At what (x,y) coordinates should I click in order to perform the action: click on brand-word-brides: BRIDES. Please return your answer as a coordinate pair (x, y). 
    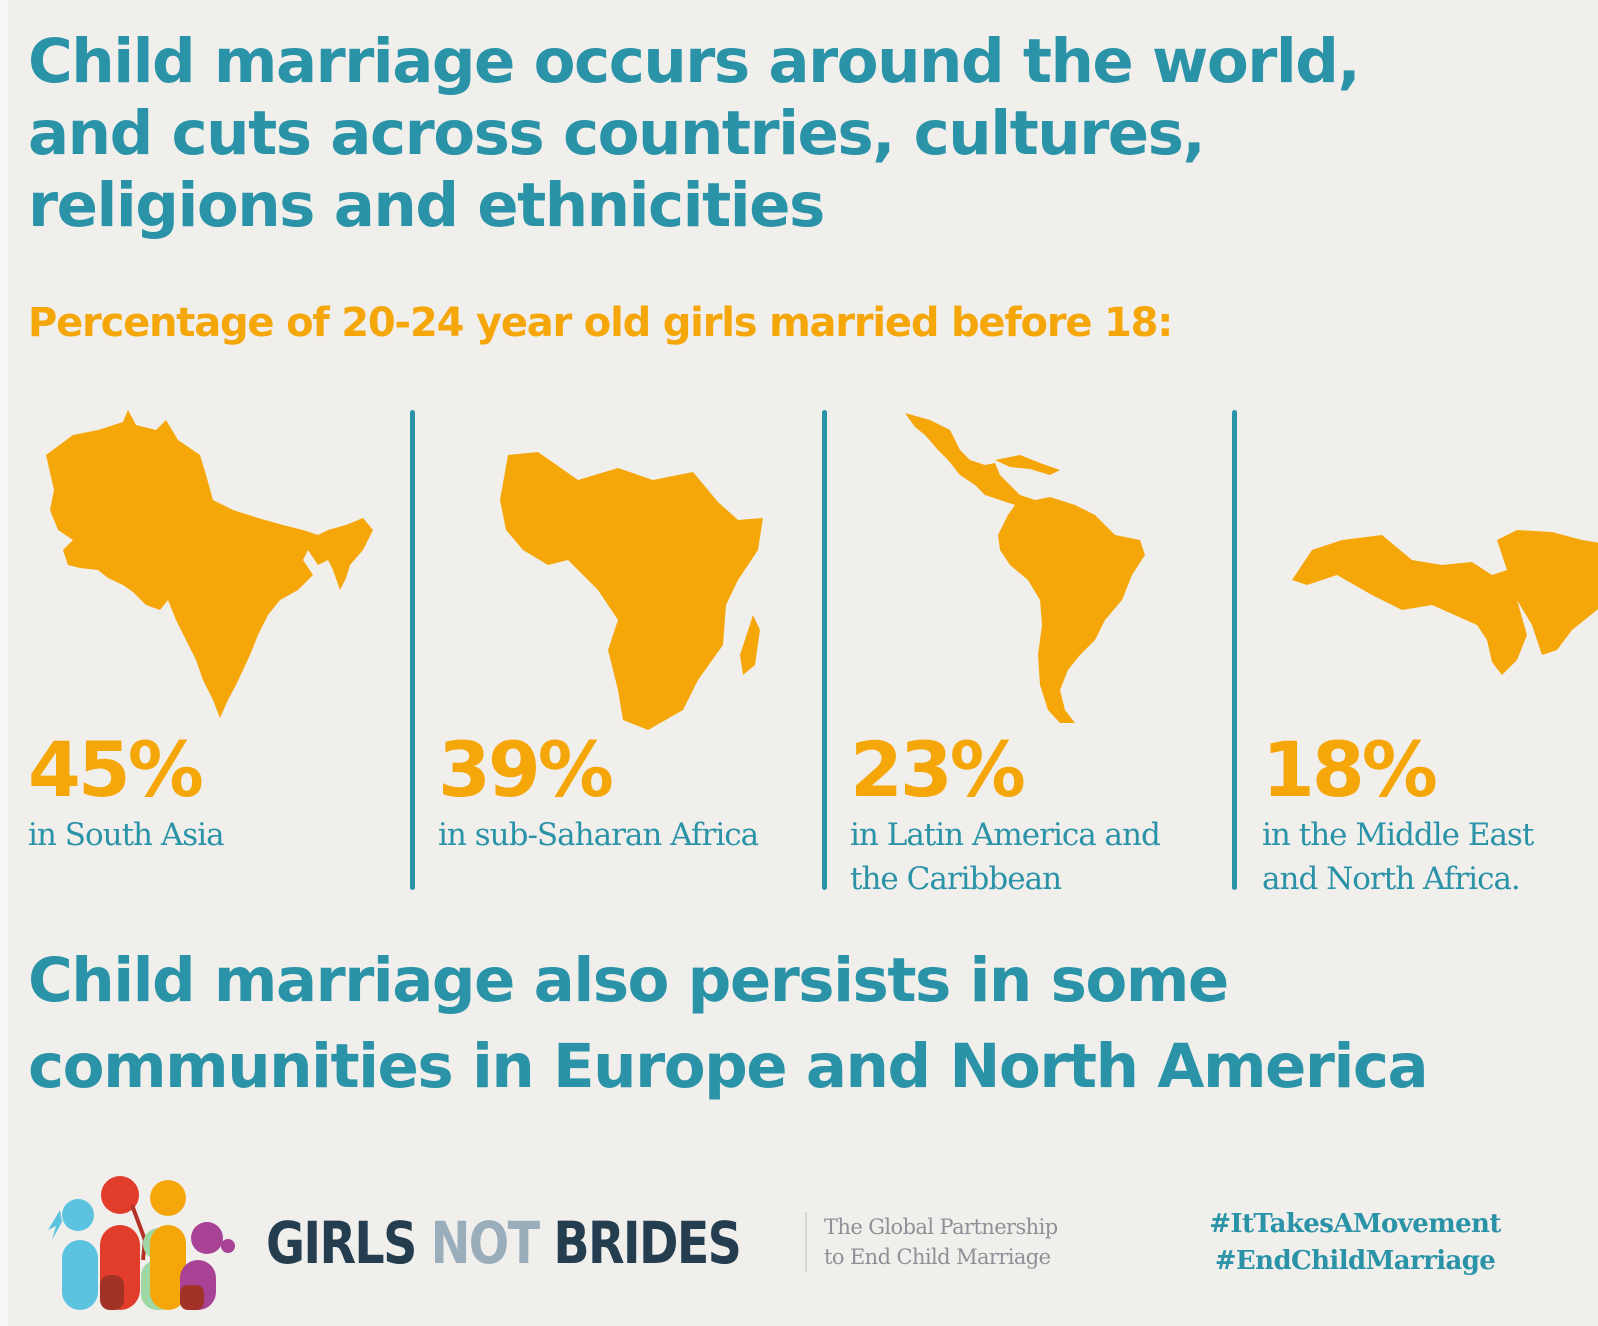
    Looking at the image, I should click on (647, 1243).